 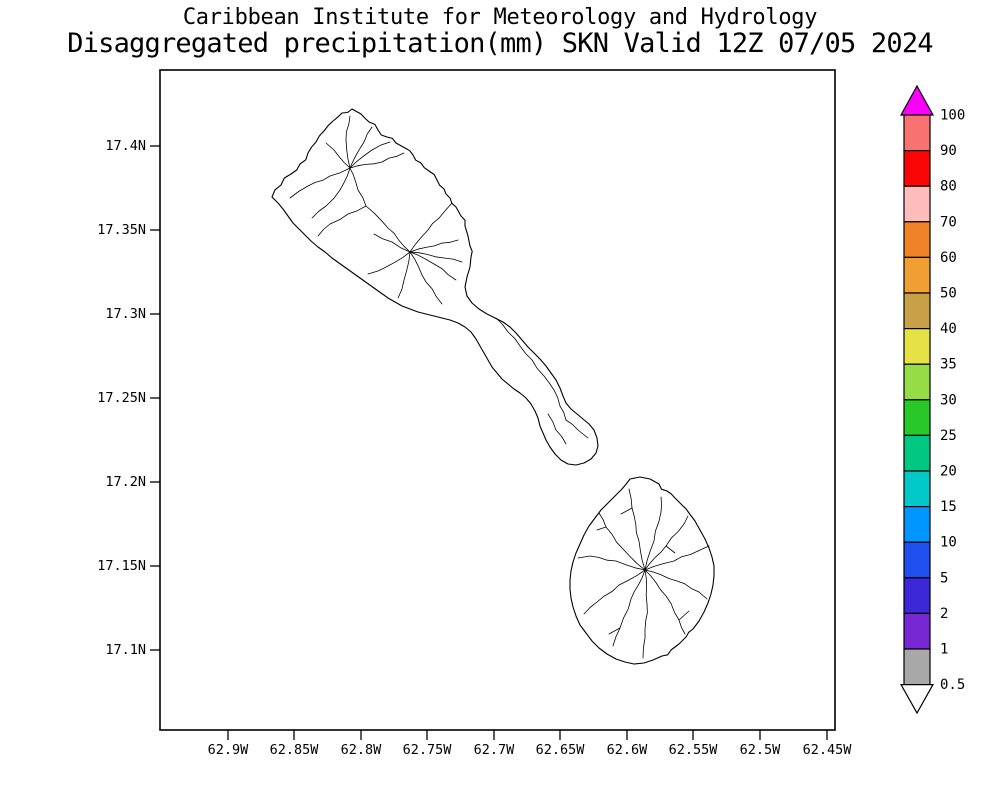 I want to click on left-axis-ticks, so click(x=155, y=398).